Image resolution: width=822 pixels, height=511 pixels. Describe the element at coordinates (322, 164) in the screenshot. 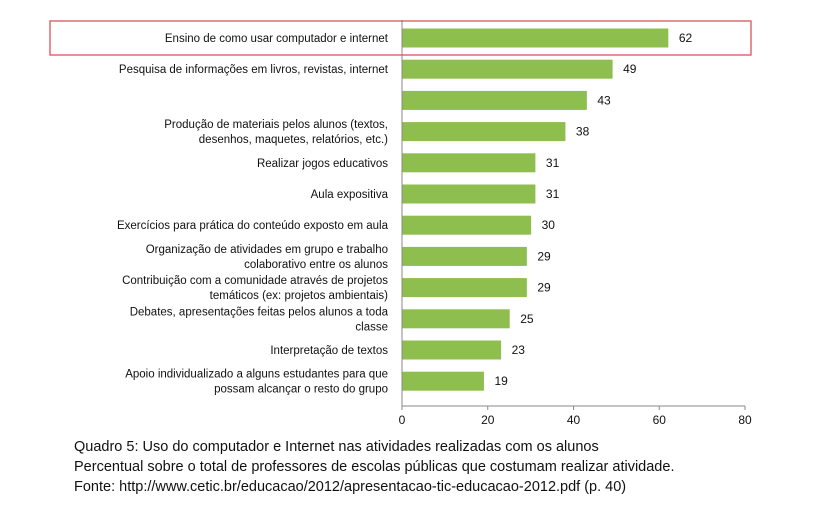

I see `category-label: Realizar jogos educativos` at that location.